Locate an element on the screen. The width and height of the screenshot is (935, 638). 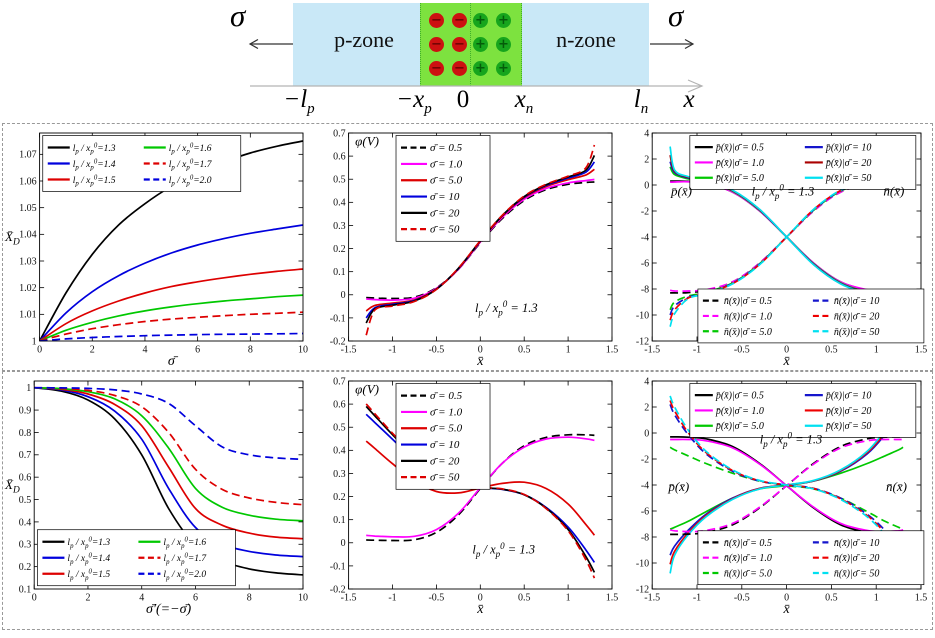
svg-text: -8 is located at coordinates (645, 537).